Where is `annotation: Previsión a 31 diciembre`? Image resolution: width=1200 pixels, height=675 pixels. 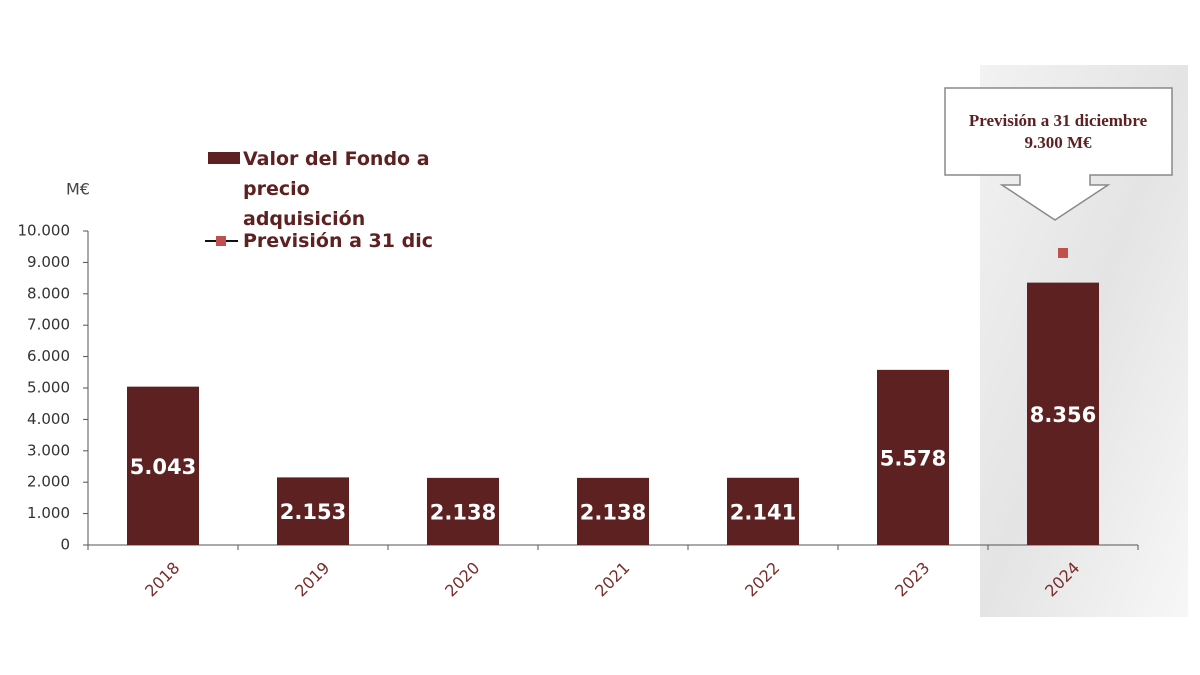
annotation: Previsión a 31 diciembre is located at coordinates (1058, 120).